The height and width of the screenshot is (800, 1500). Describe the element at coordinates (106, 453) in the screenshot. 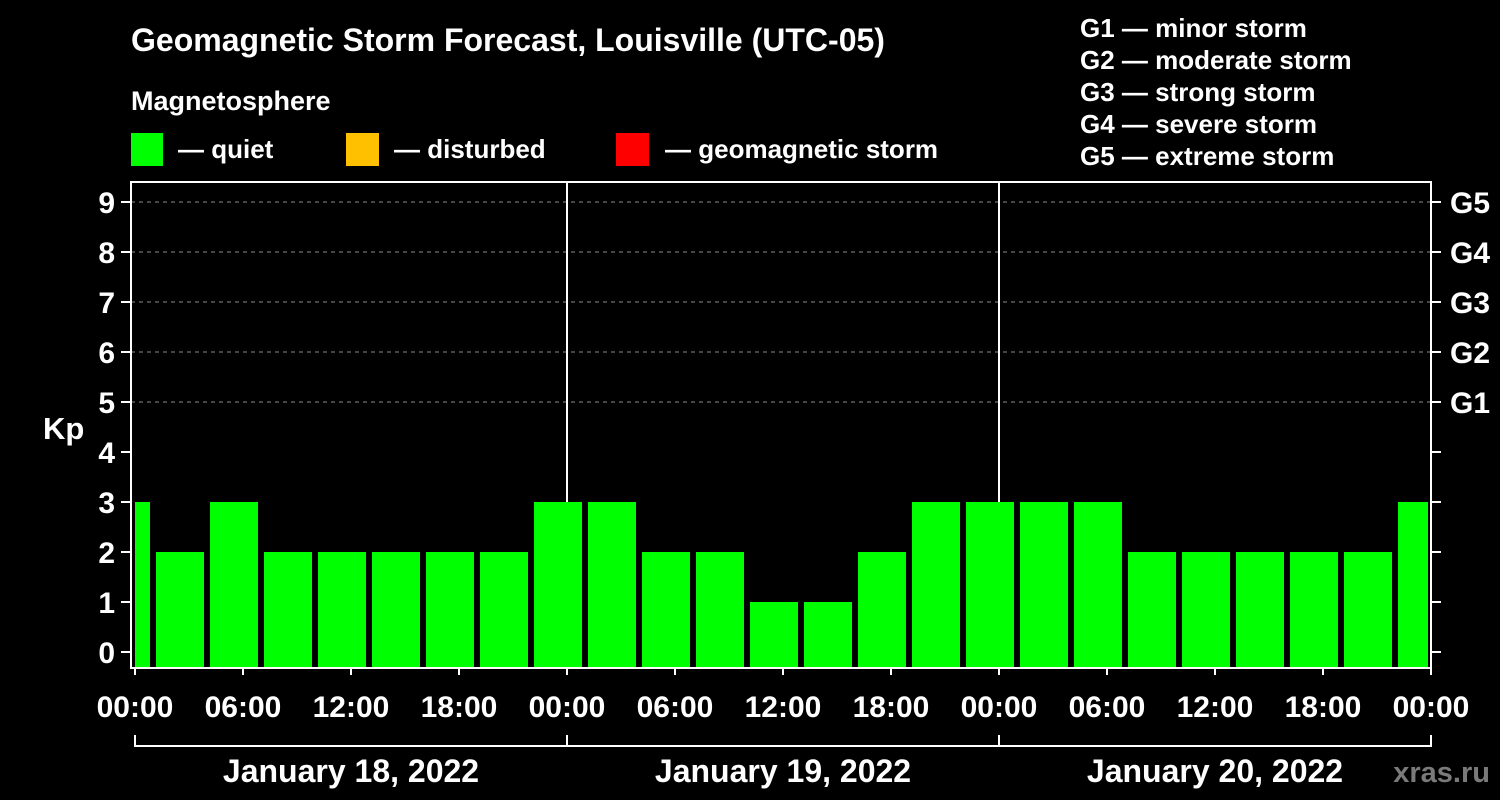

I see `y-tick-label: 4` at that location.